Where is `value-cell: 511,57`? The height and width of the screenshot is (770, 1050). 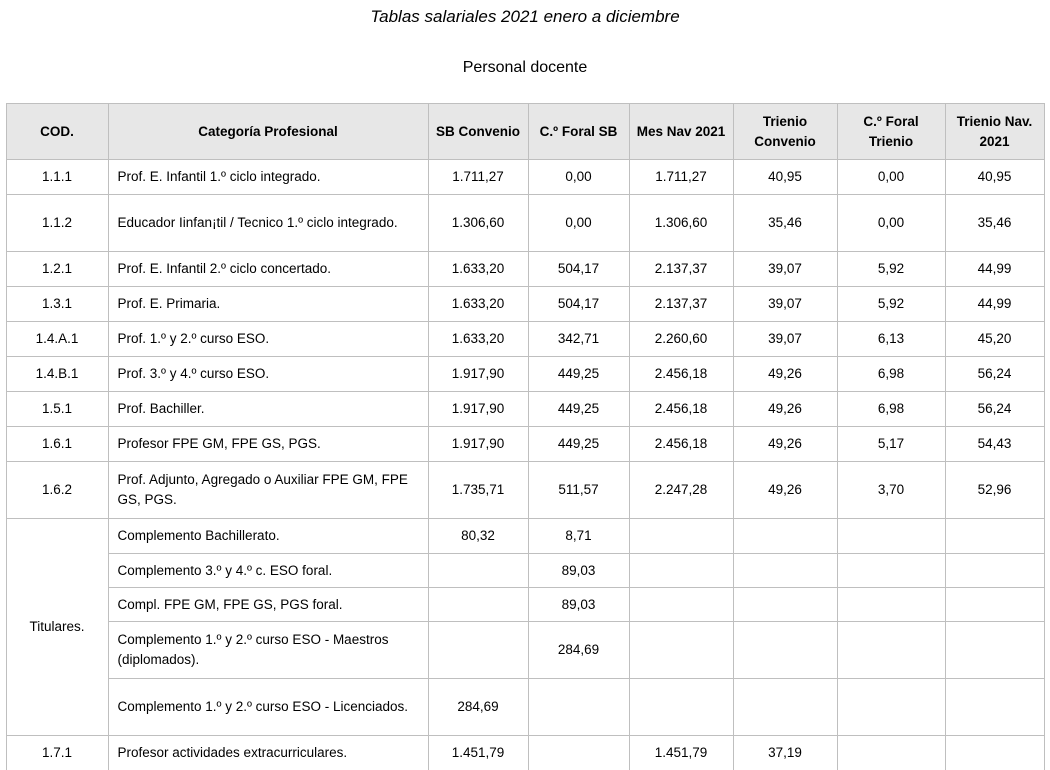
value-cell: 511,57 is located at coordinates (578, 490).